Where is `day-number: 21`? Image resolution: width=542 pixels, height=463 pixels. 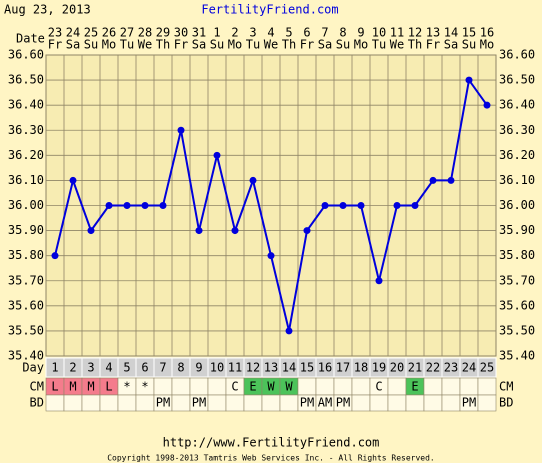
day-number: 21 is located at coordinates (415, 368).